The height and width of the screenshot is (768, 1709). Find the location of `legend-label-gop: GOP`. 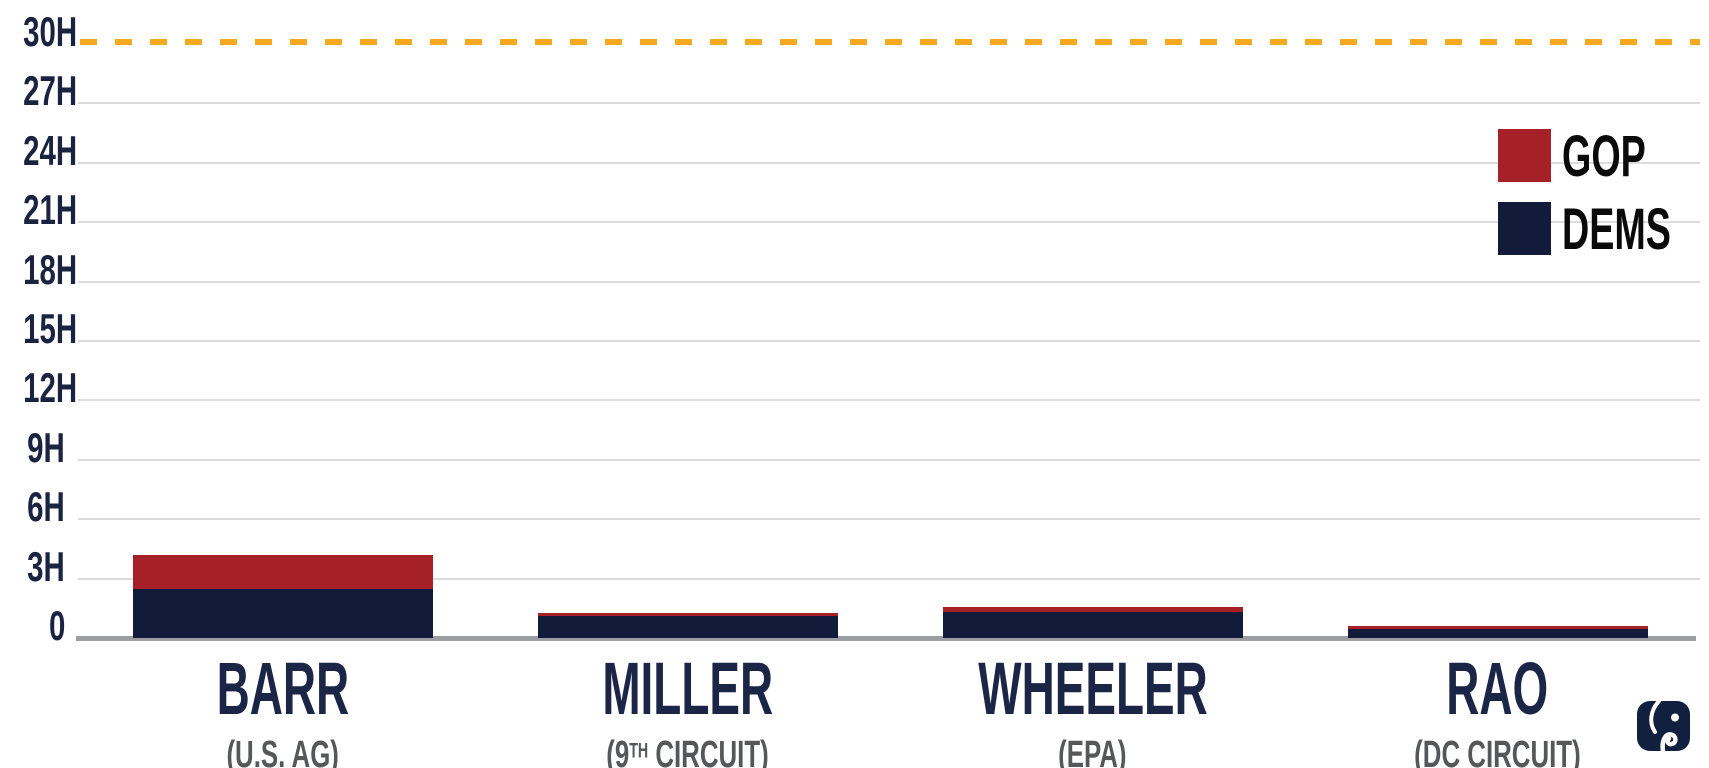

legend-label-gop: GOP is located at coordinates (1626, 157).